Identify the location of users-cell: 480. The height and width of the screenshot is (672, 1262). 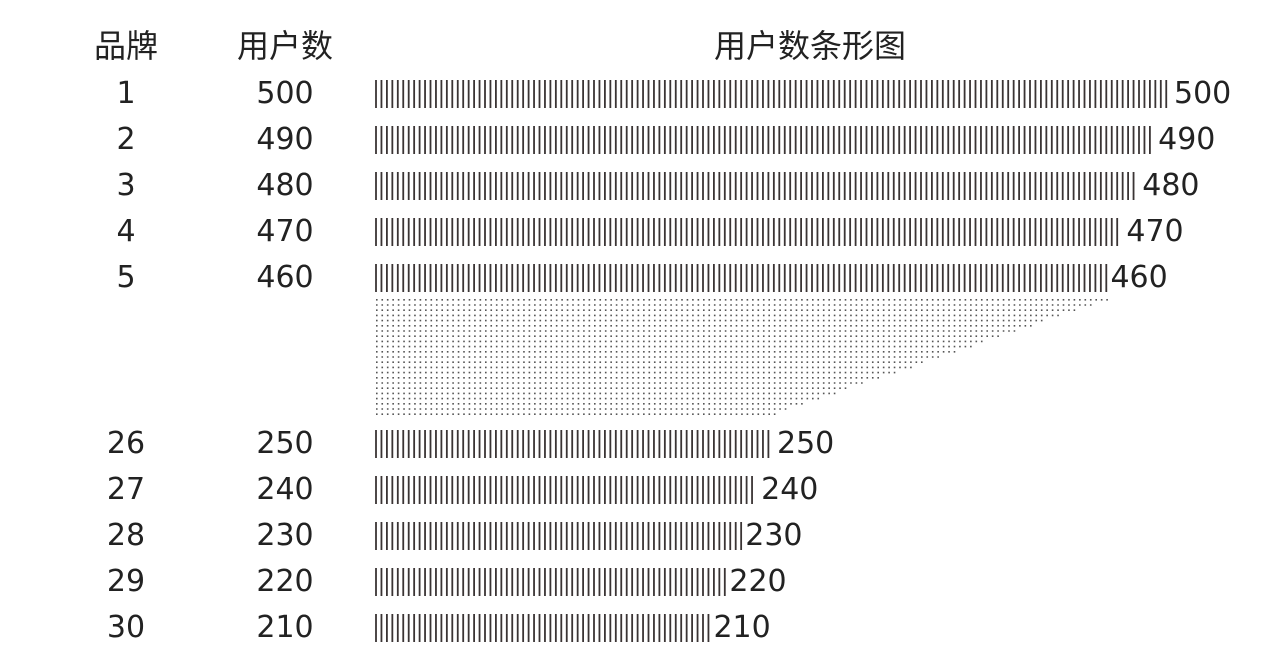
(285, 185).